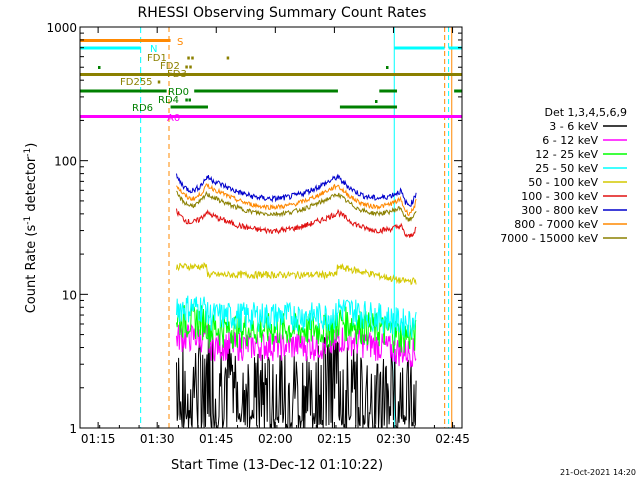 The width and height of the screenshot is (640, 480). Describe the element at coordinates (549, 238) in the screenshot. I see `legend-label: 7000 - 15000 keV` at that location.